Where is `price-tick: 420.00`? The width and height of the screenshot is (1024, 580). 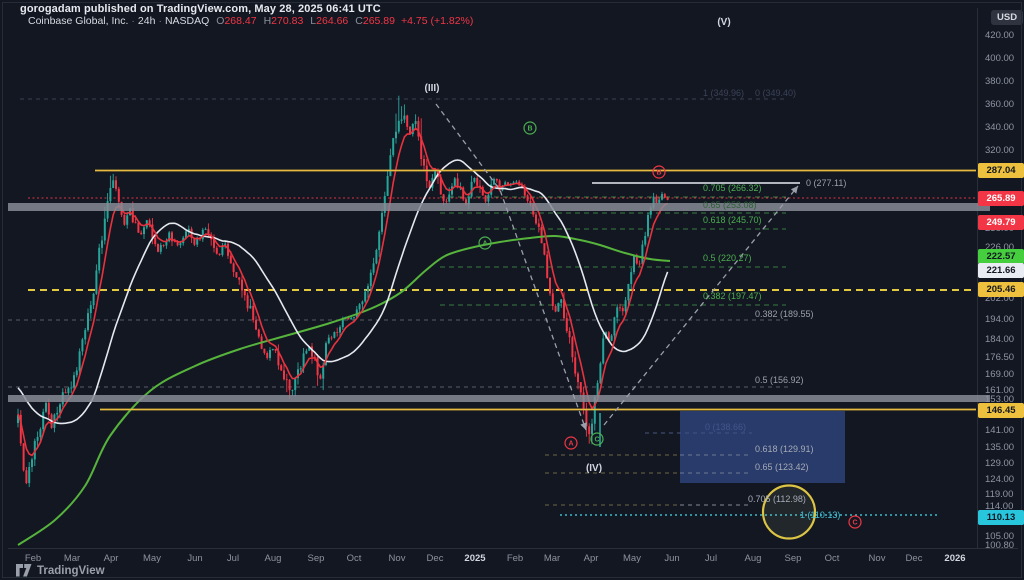
price-tick: 420.00 is located at coordinates (1000, 35).